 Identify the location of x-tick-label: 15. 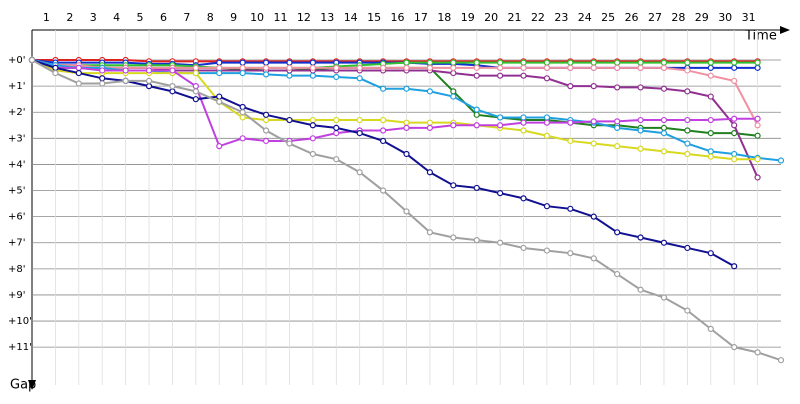
(374, 17).